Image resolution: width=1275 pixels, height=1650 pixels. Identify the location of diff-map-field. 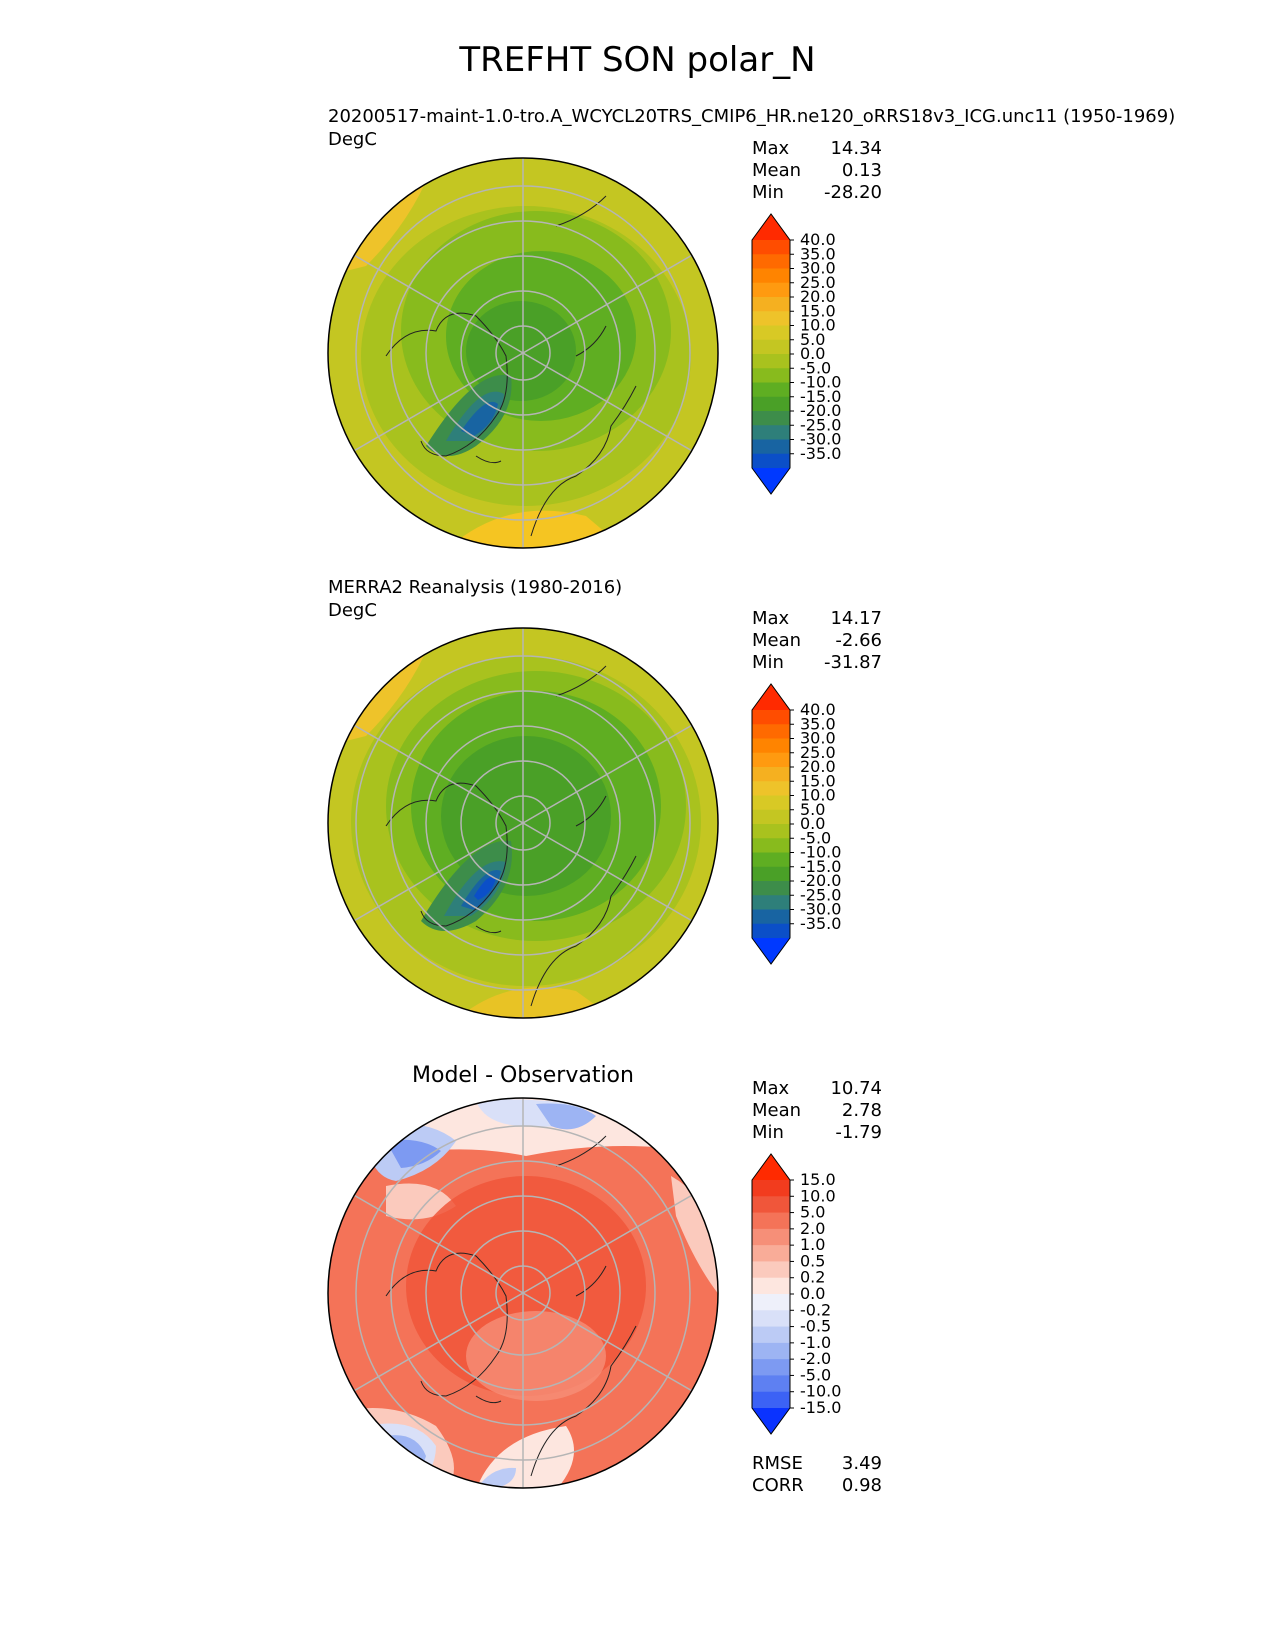
(523, 1293).